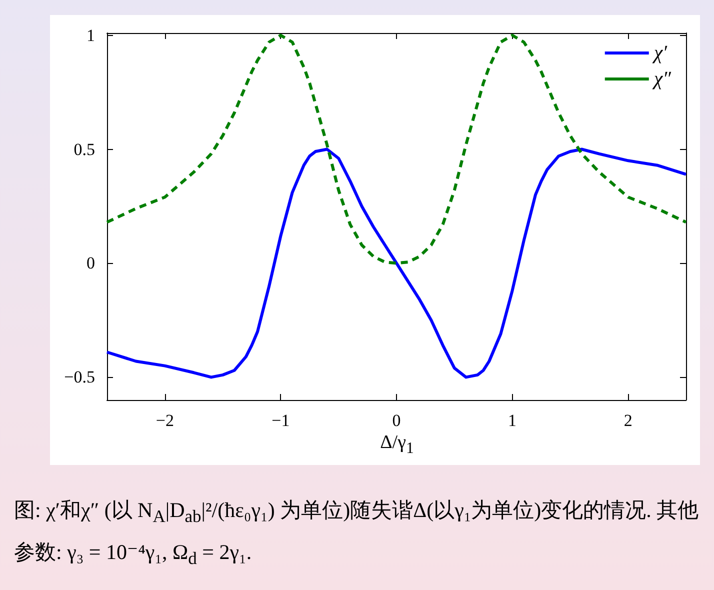  Describe the element at coordinates (662, 79) in the screenshot. I see `legend-label: χ″` at that location.